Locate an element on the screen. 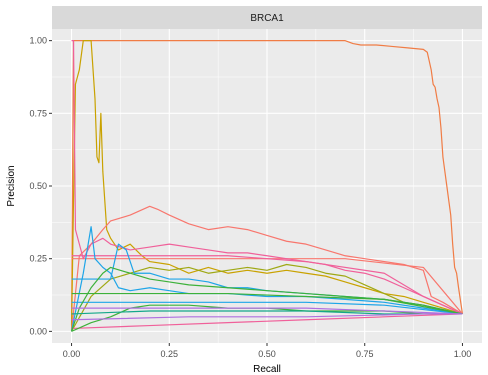 This screenshot has height=375, width=488. x-tick-label: 1.00 is located at coordinates (463, 354).